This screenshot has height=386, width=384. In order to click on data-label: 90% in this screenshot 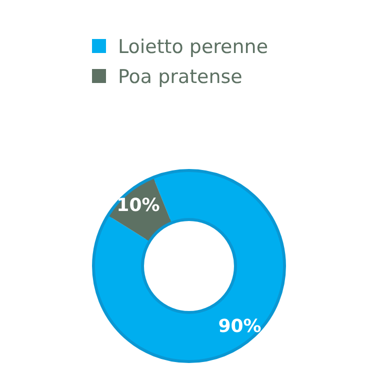, I will do `click(240, 327)`.